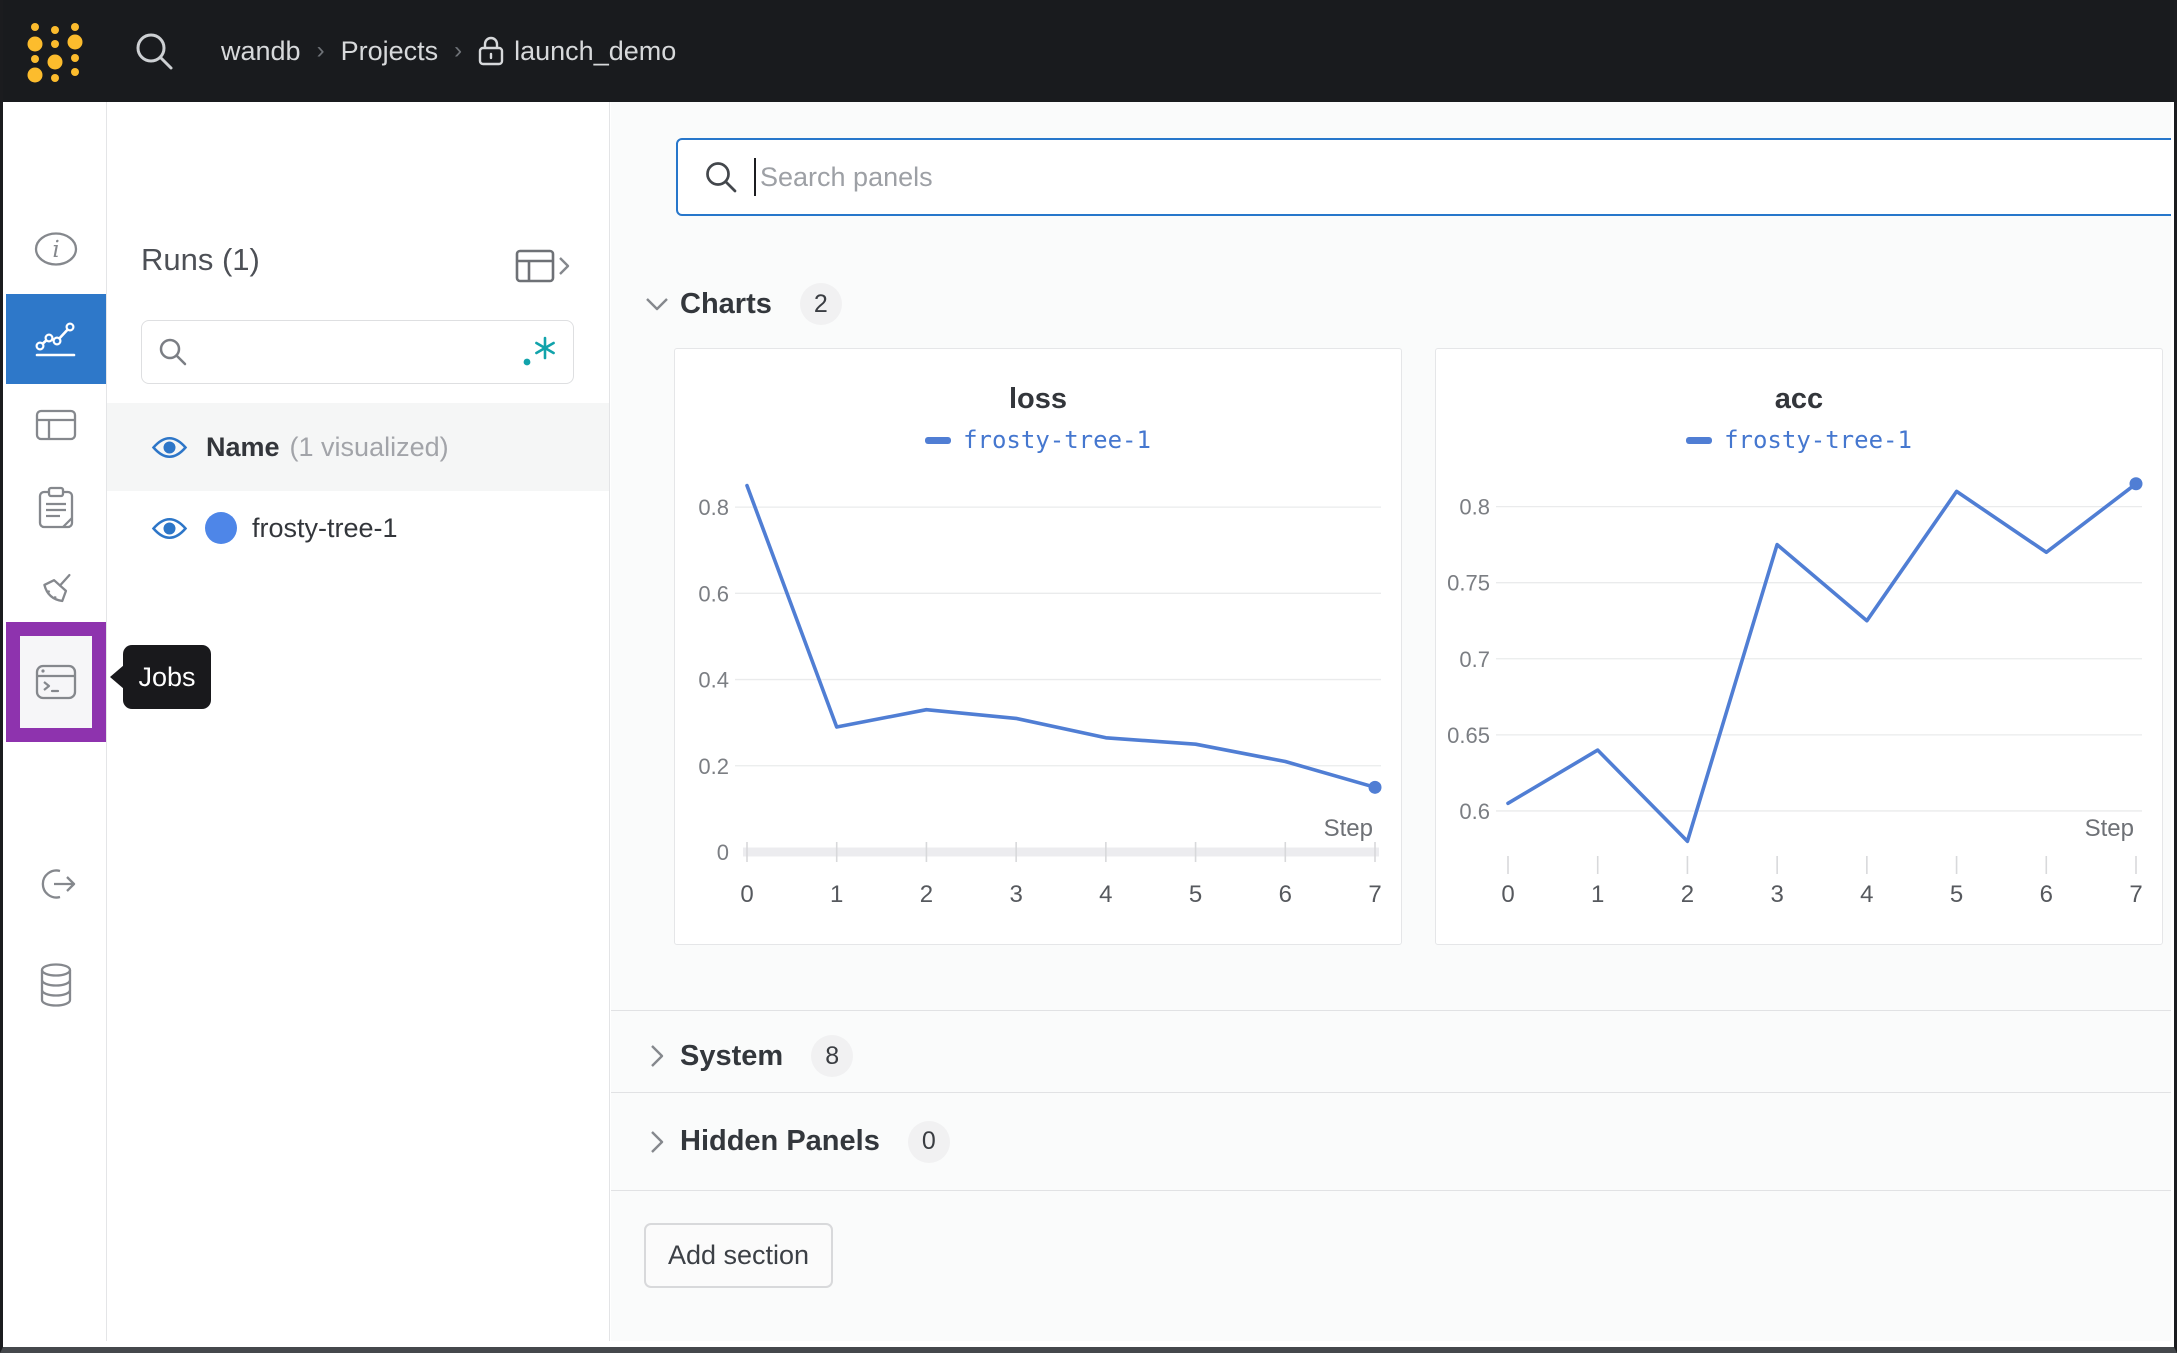  I want to click on svg-text: 0.4, so click(713, 680).